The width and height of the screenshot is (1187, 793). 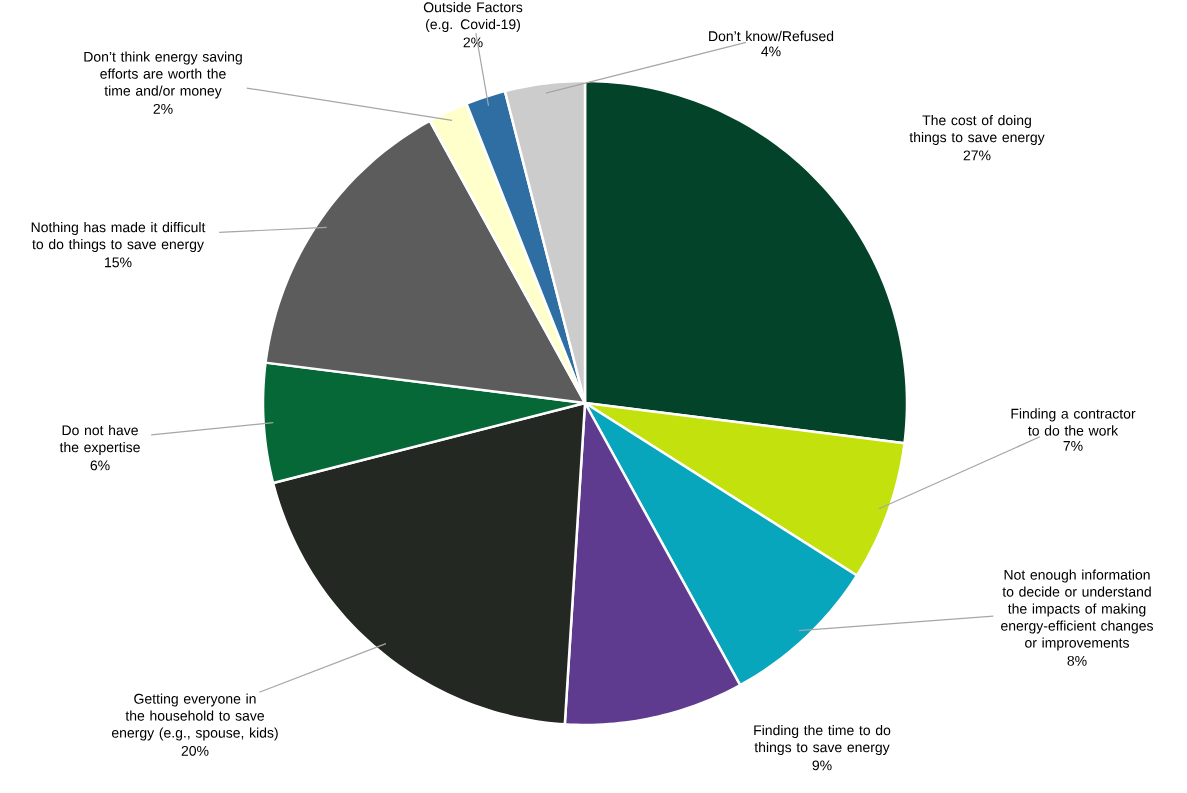 What do you see at coordinates (163, 75) in the screenshot?
I see `slice-label: Don’t think energy saving efforts are worth the time and/or money` at bounding box center [163, 75].